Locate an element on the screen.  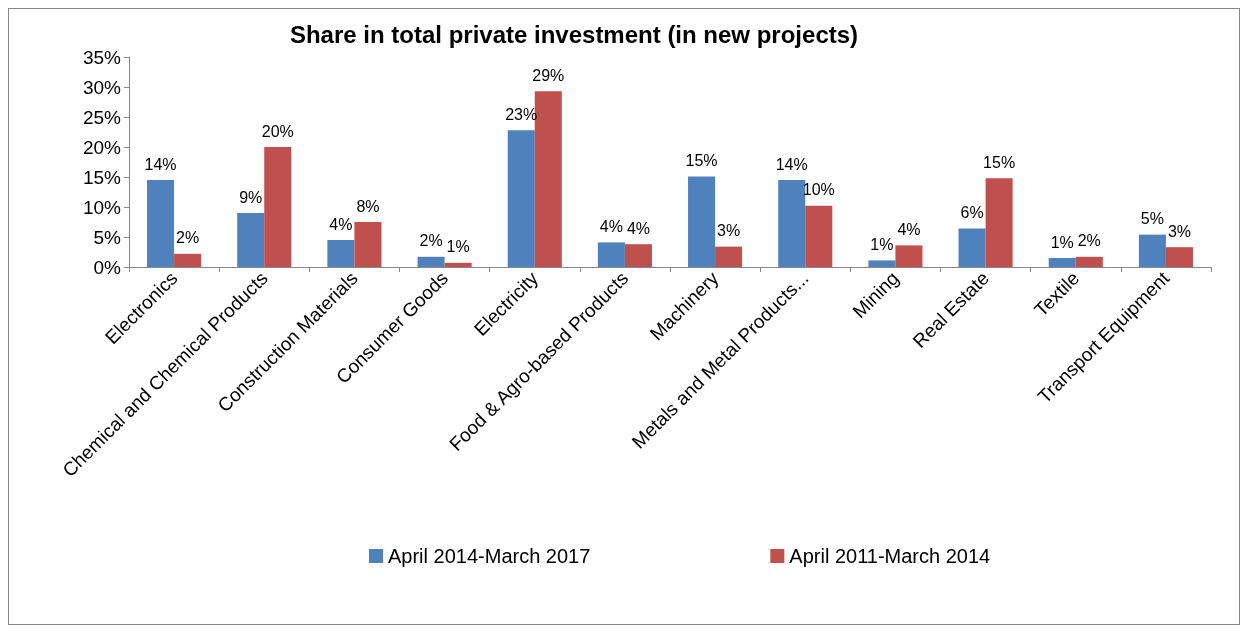
legend-label: April 2011-March 2014 is located at coordinates (890, 556).